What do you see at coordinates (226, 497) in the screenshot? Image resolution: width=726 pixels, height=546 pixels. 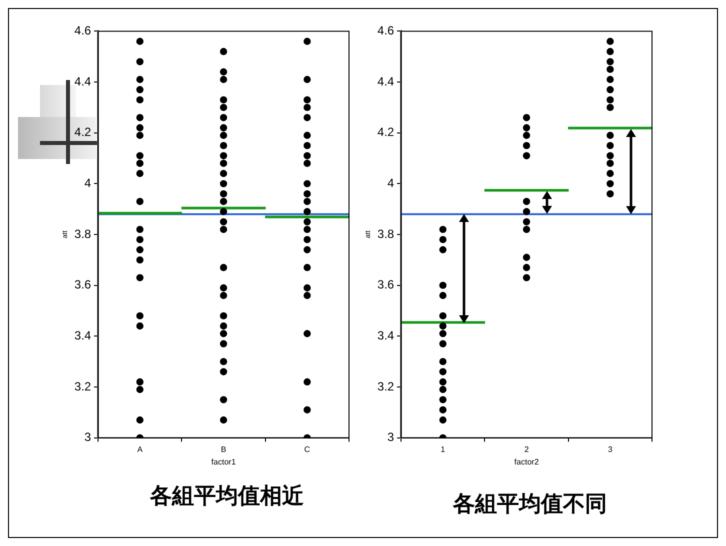 I see `text: 各組平均值相近` at bounding box center [226, 497].